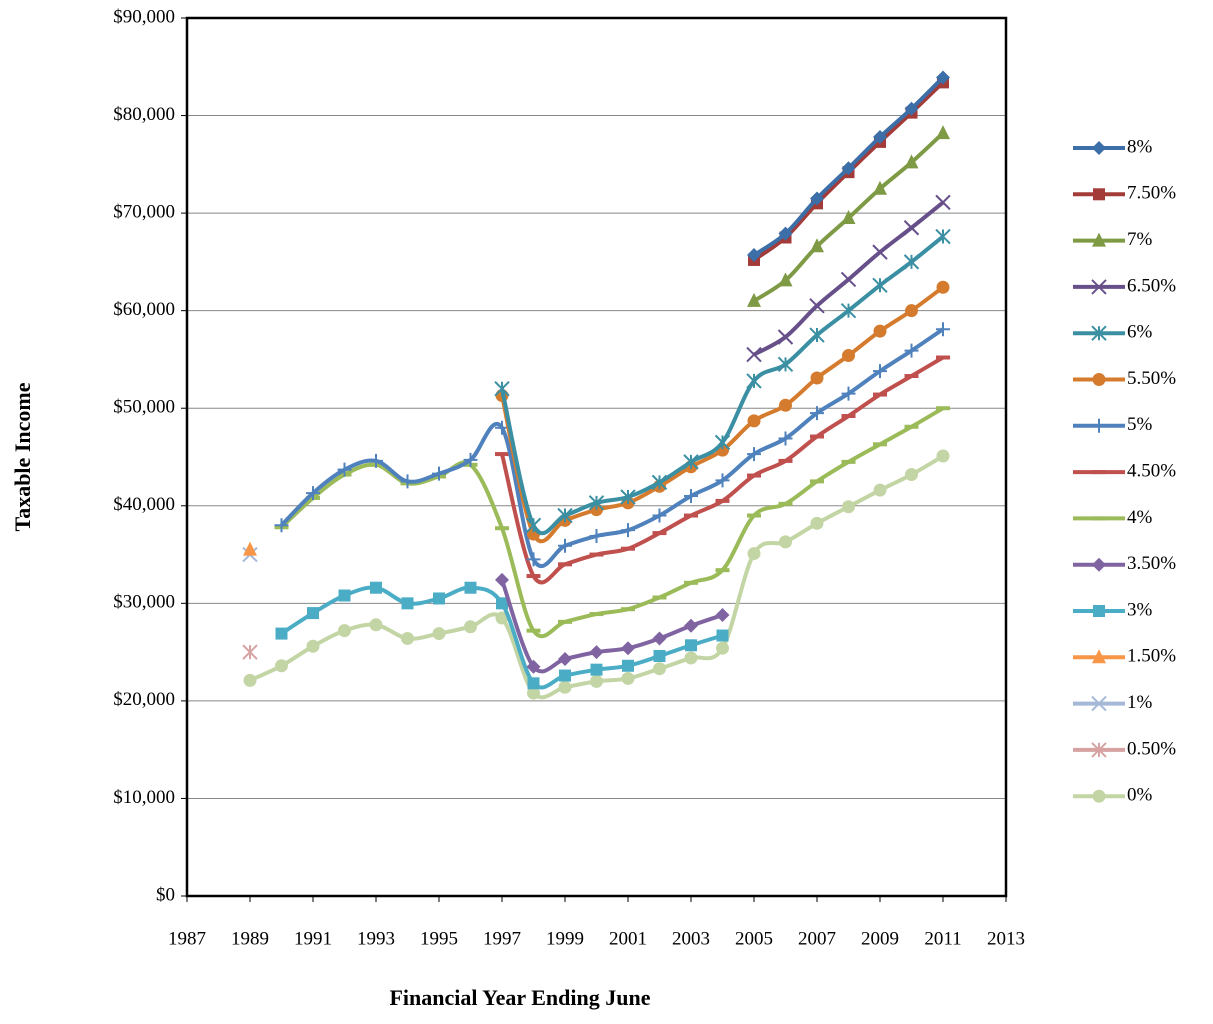 This screenshot has width=1213, height=1024. I want to click on legend-label: 6%, so click(1140, 332).